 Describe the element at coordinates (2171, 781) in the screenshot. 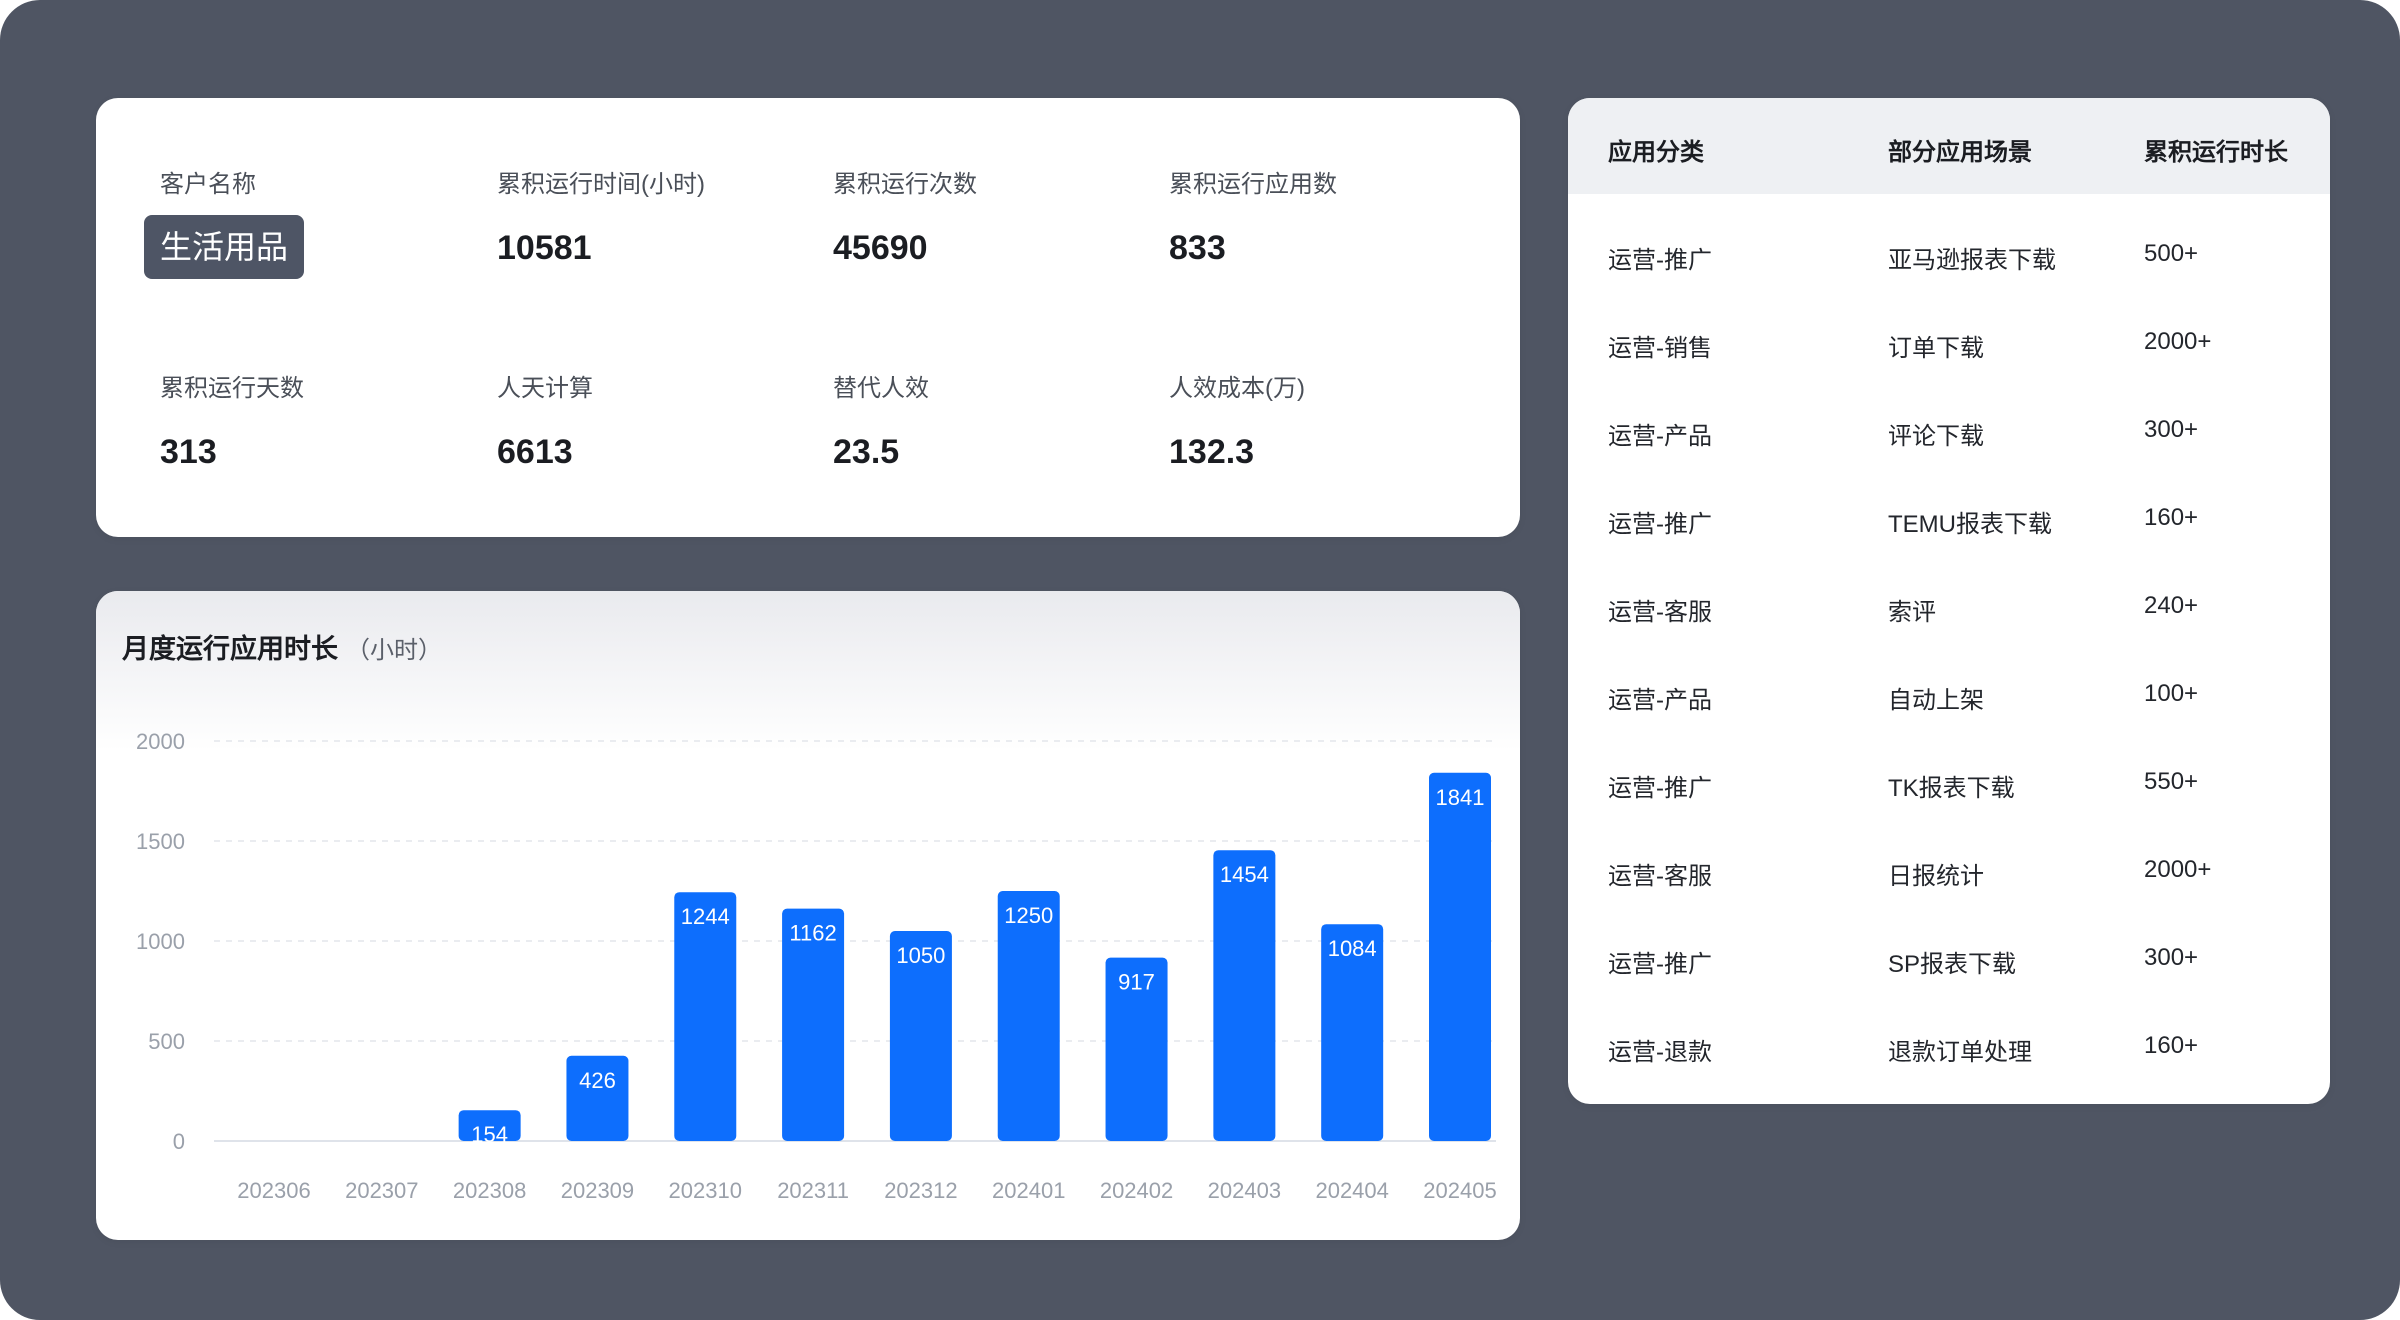

I see `cell-runtime: 550+` at that location.